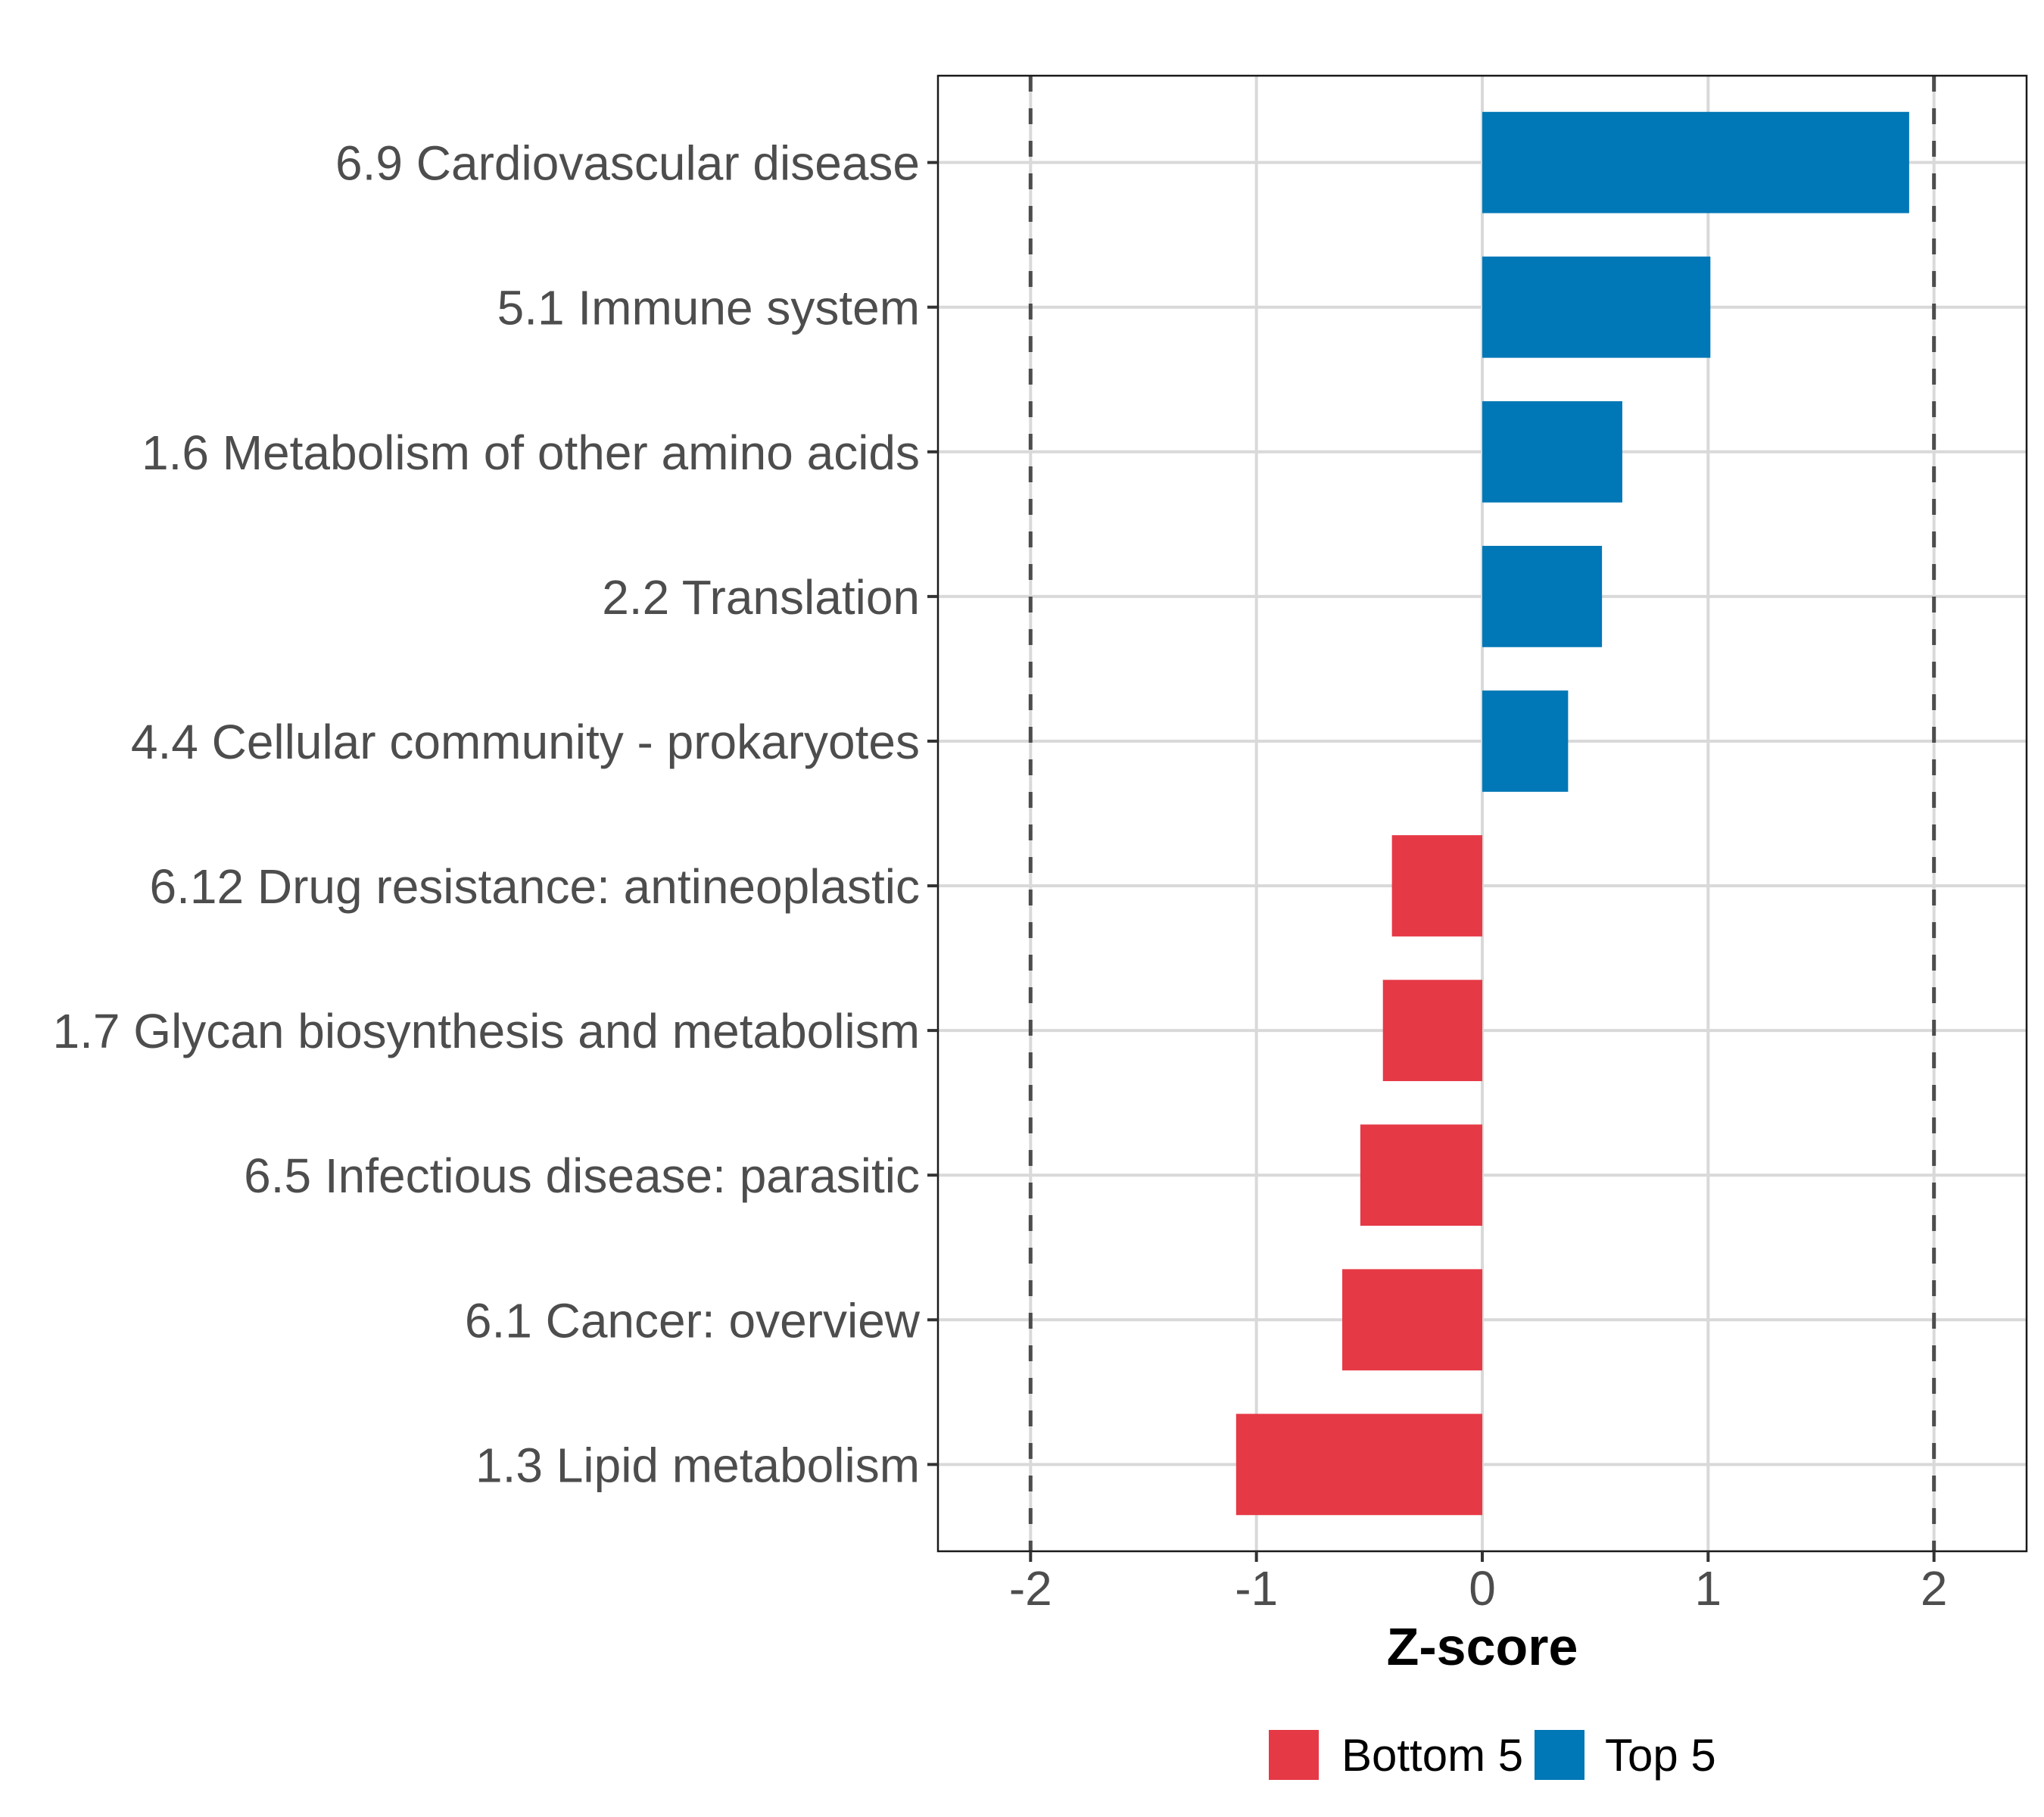 The width and height of the screenshot is (2044, 1817). I want to click on y-tick-label: 6.5 Infectious disease: parasitic, so click(582, 1175).